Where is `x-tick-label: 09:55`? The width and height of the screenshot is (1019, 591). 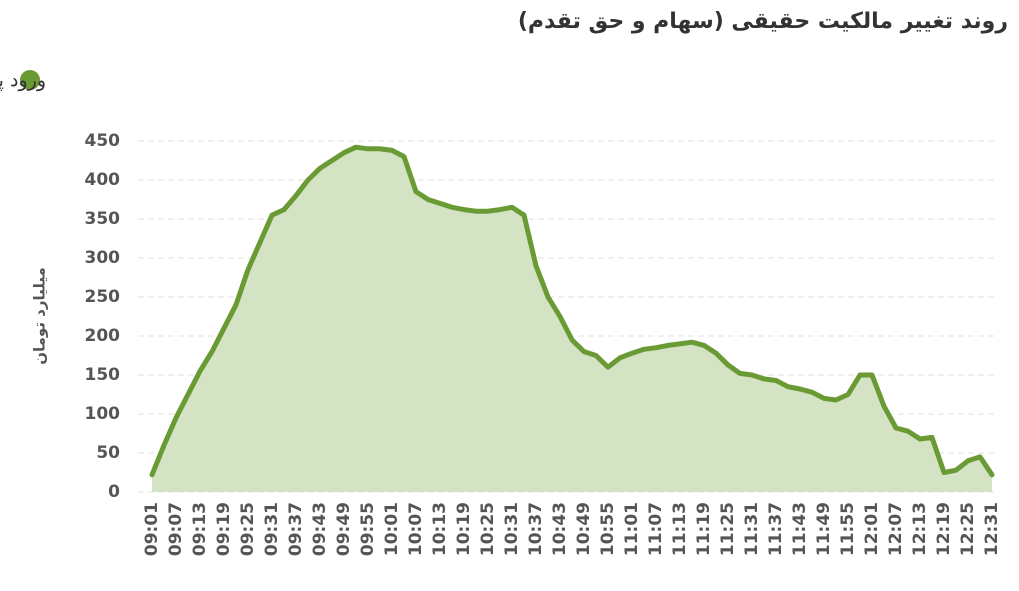 x-tick-label: 09:55 is located at coordinates (368, 529).